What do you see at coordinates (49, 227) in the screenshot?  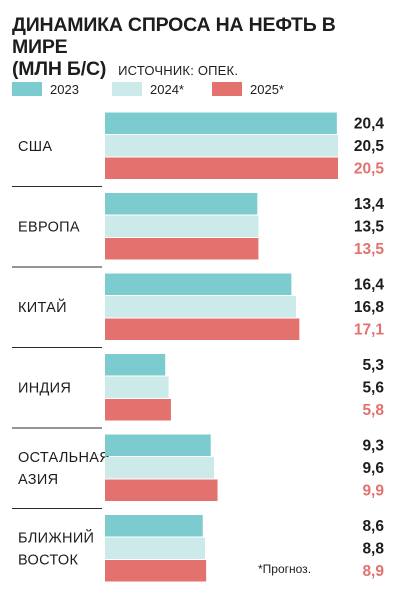 I see `category-label: ЕВРОПА` at bounding box center [49, 227].